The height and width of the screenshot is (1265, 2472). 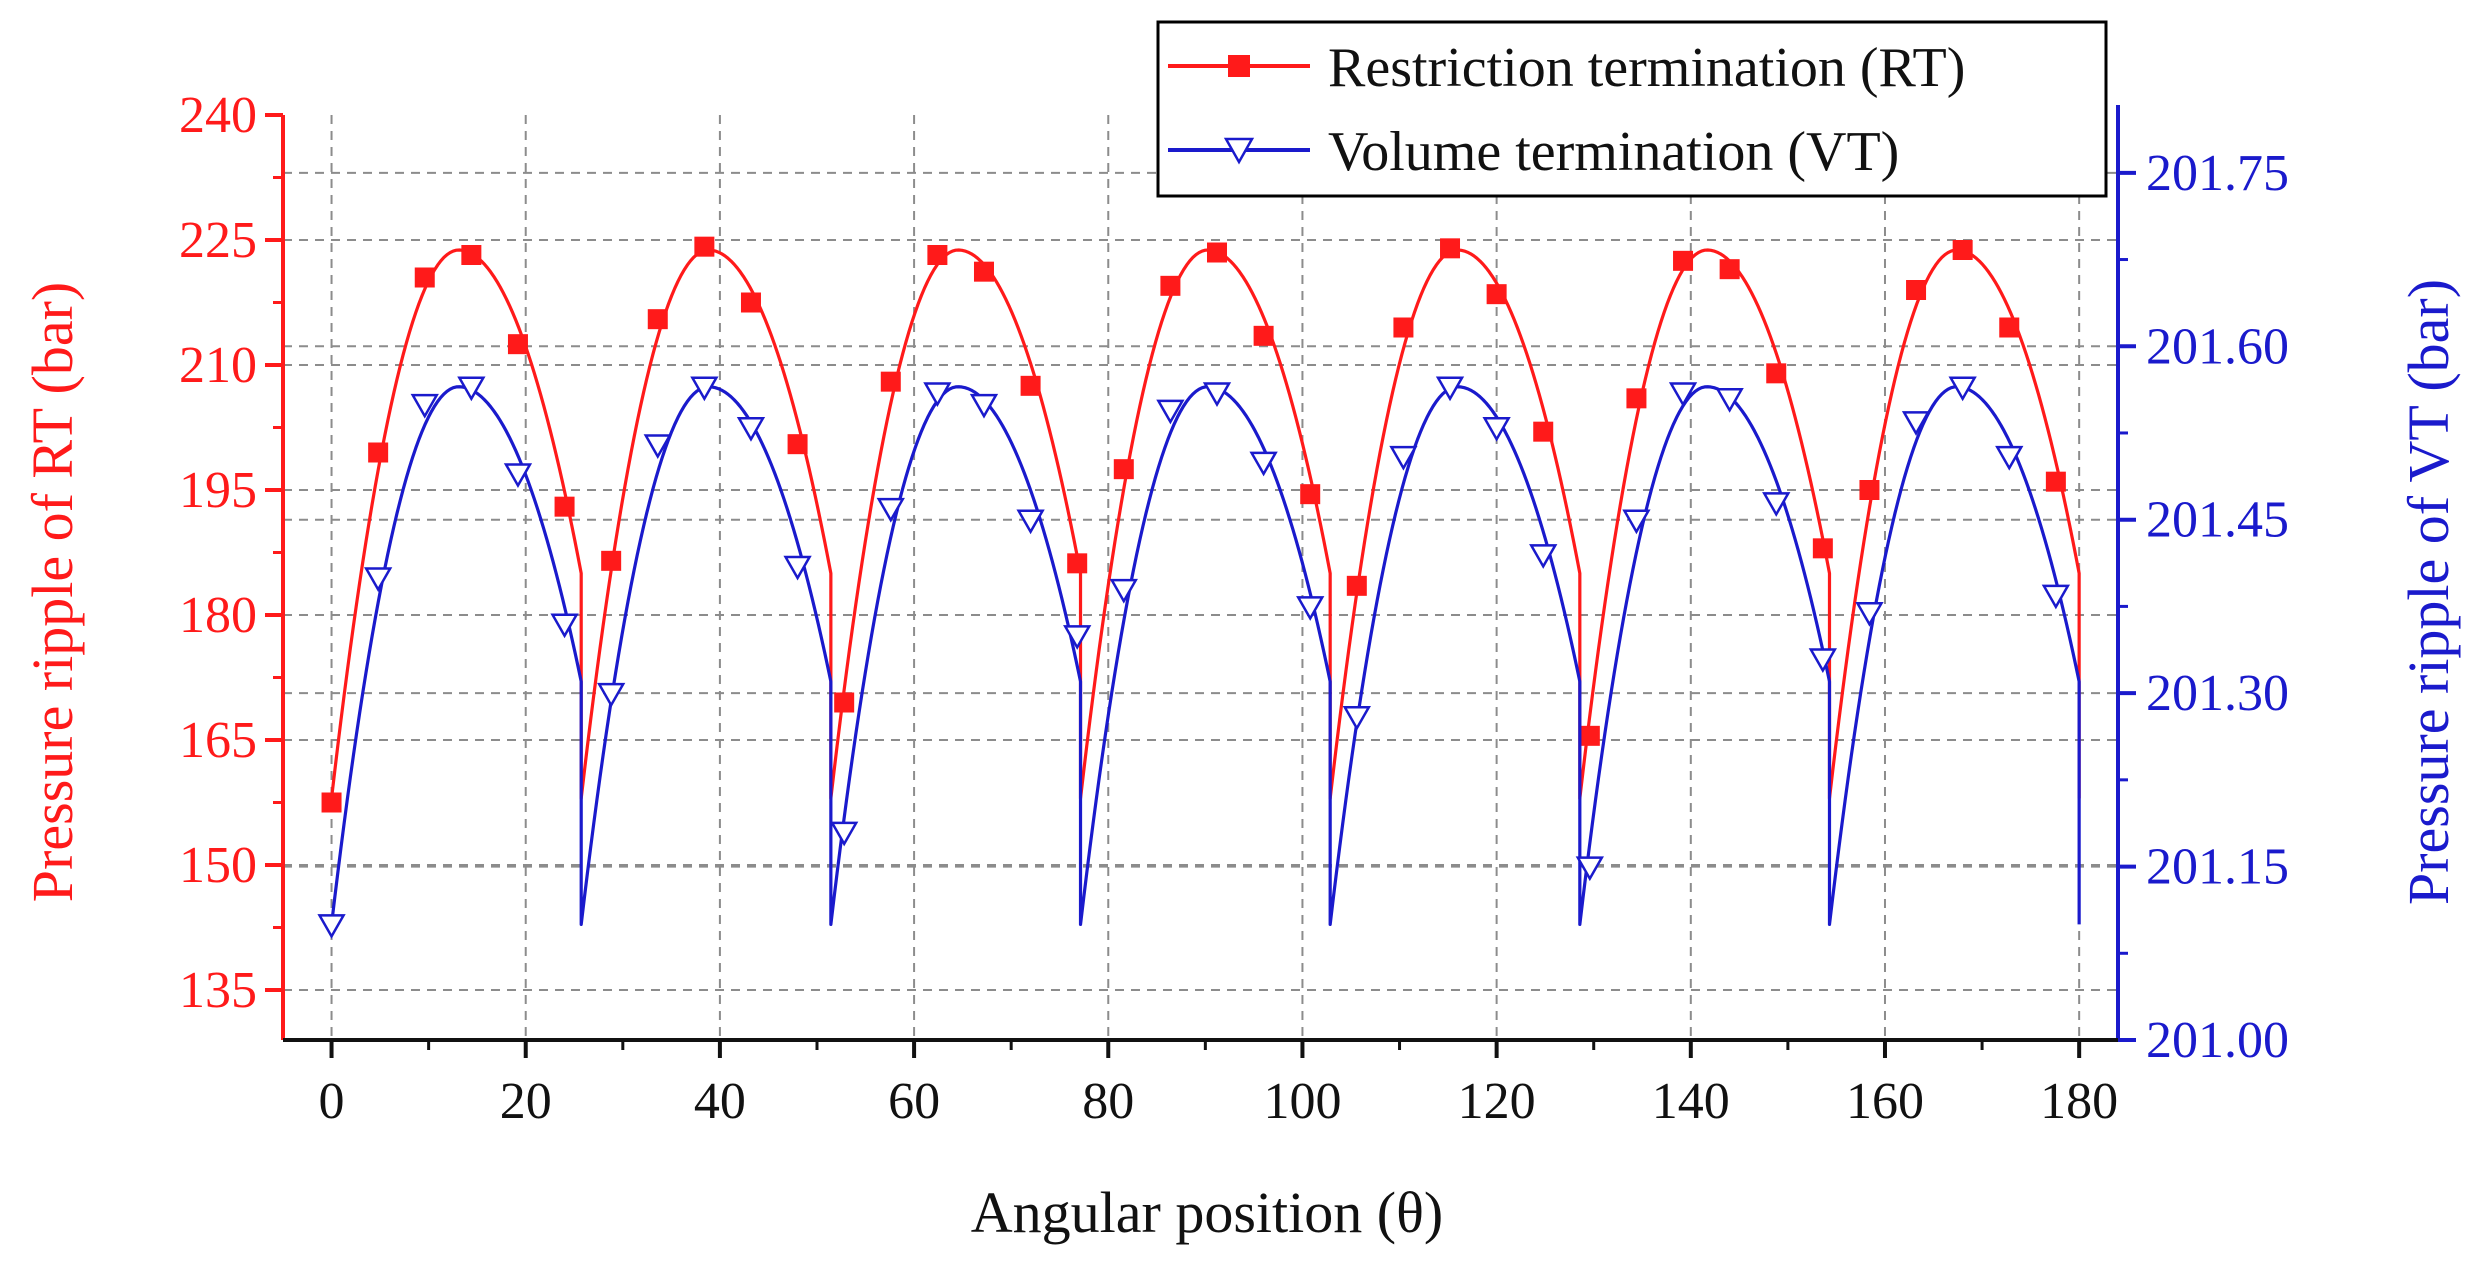 I want to click on left-tick-label: 240, so click(x=218, y=115).